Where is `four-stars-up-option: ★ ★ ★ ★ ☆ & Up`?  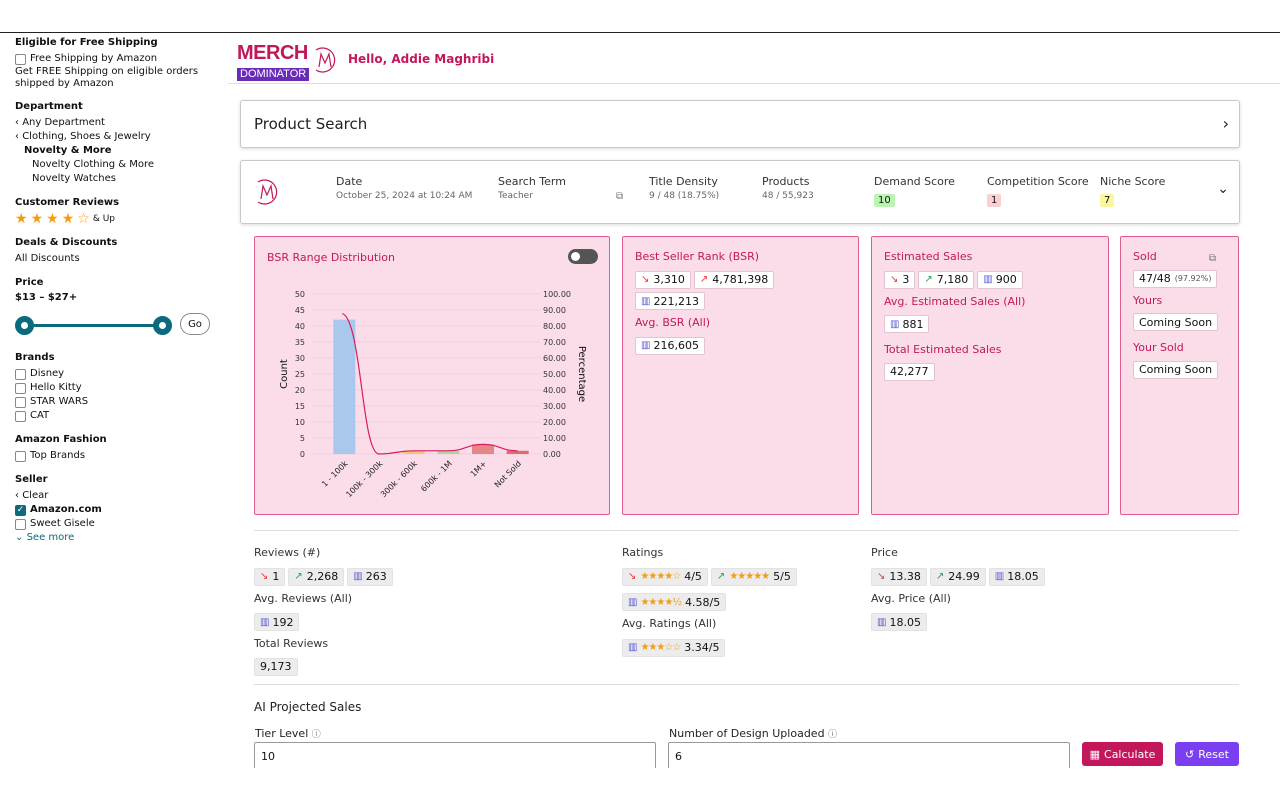 four-stars-up-option: ★ ★ ★ ★ ☆ & Up is located at coordinates (117, 219).